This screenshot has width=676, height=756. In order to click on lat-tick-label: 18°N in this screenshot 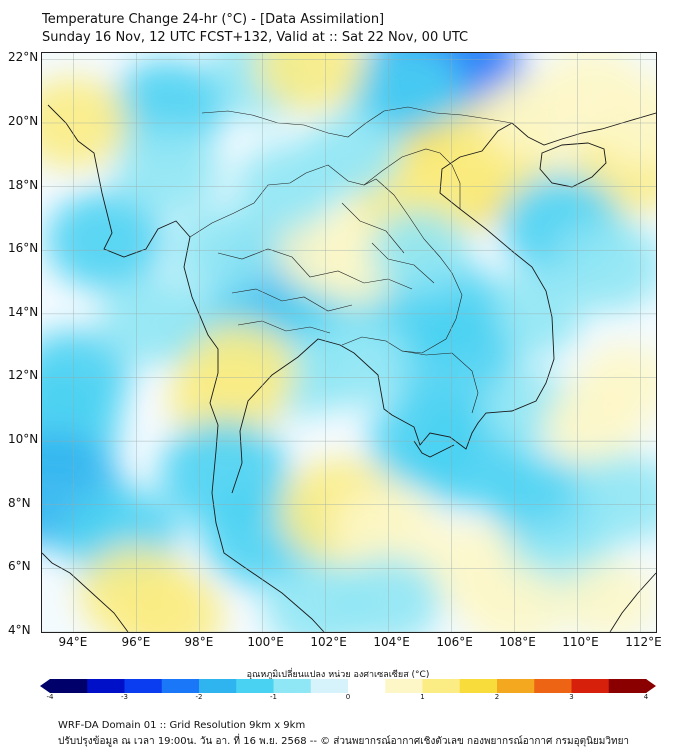, I will do `click(23, 184)`.